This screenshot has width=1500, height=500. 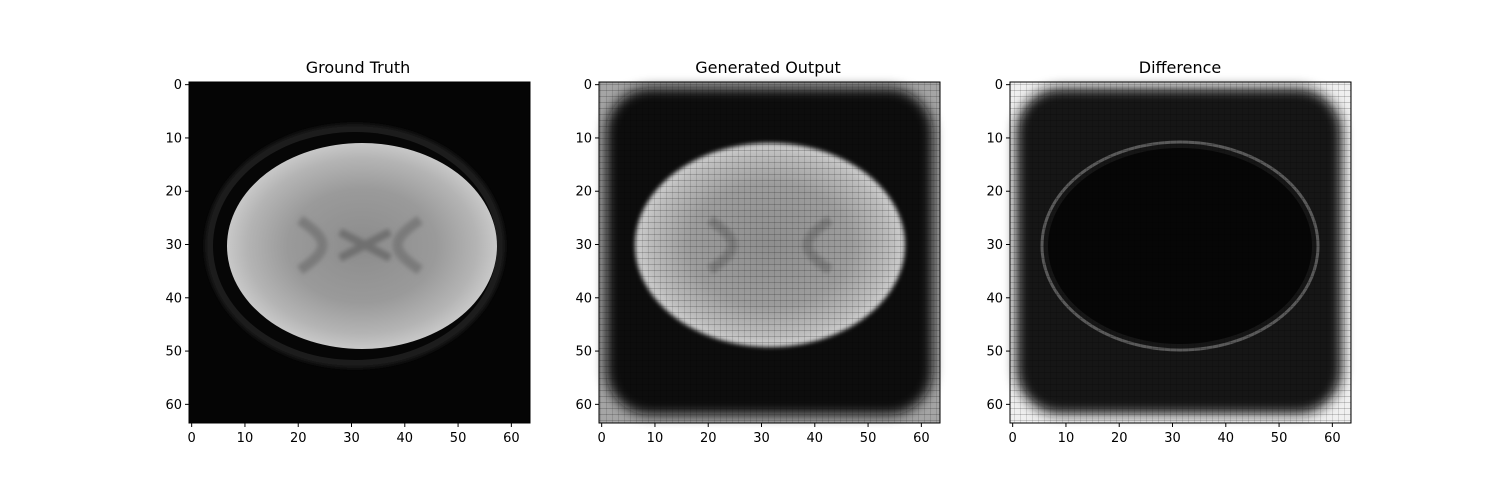 What do you see at coordinates (1180, 67) in the screenshot?
I see `panel-title: Difference` at bounding box center [1180, 67].